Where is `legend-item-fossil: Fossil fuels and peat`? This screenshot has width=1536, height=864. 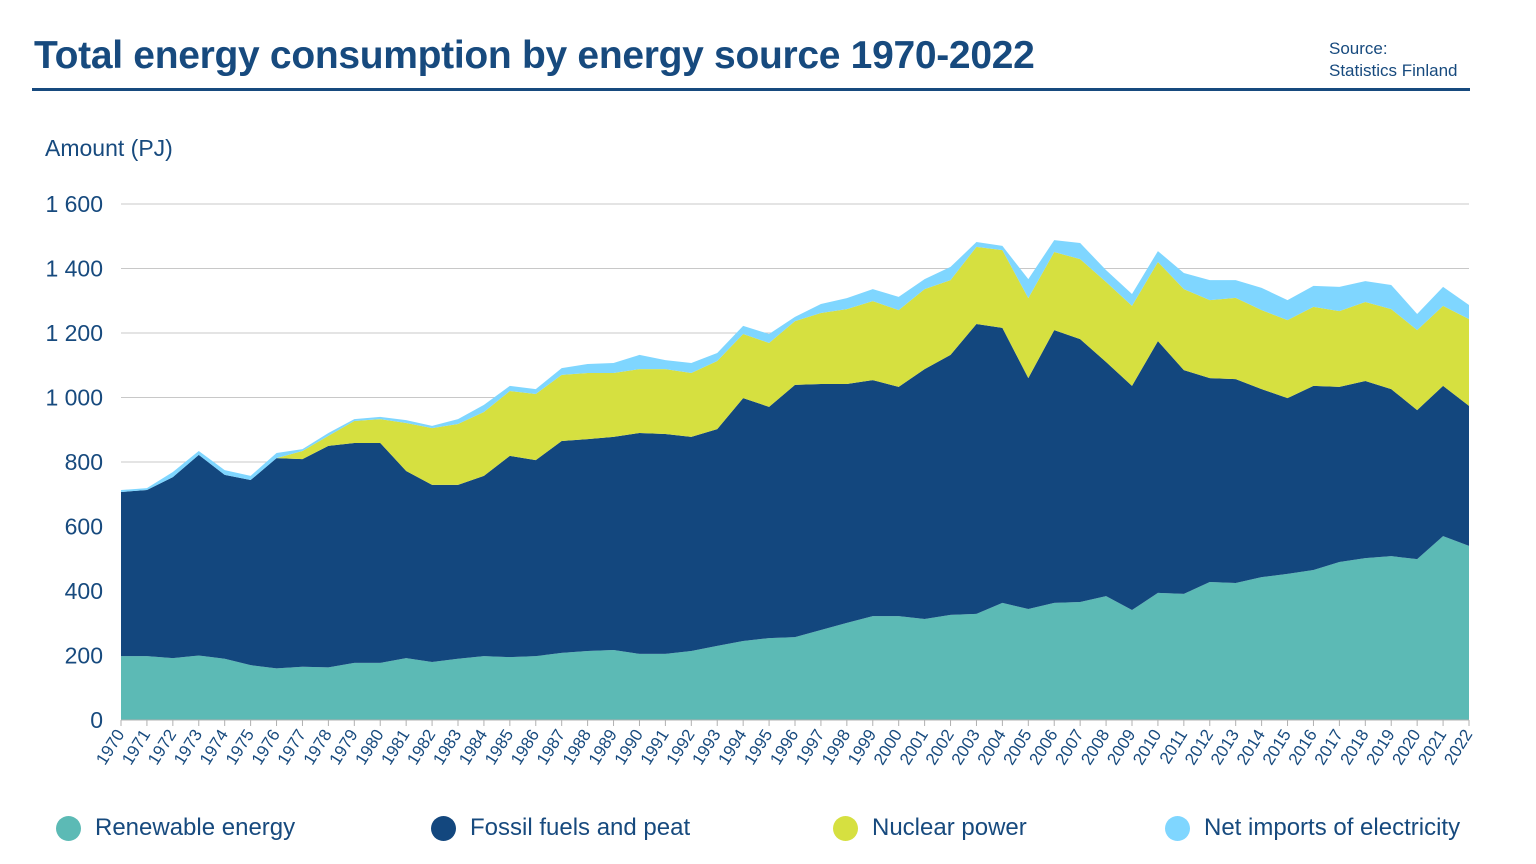 legend-item-fossil: Fossil fuels and peat is located at coordinates (560, 828).